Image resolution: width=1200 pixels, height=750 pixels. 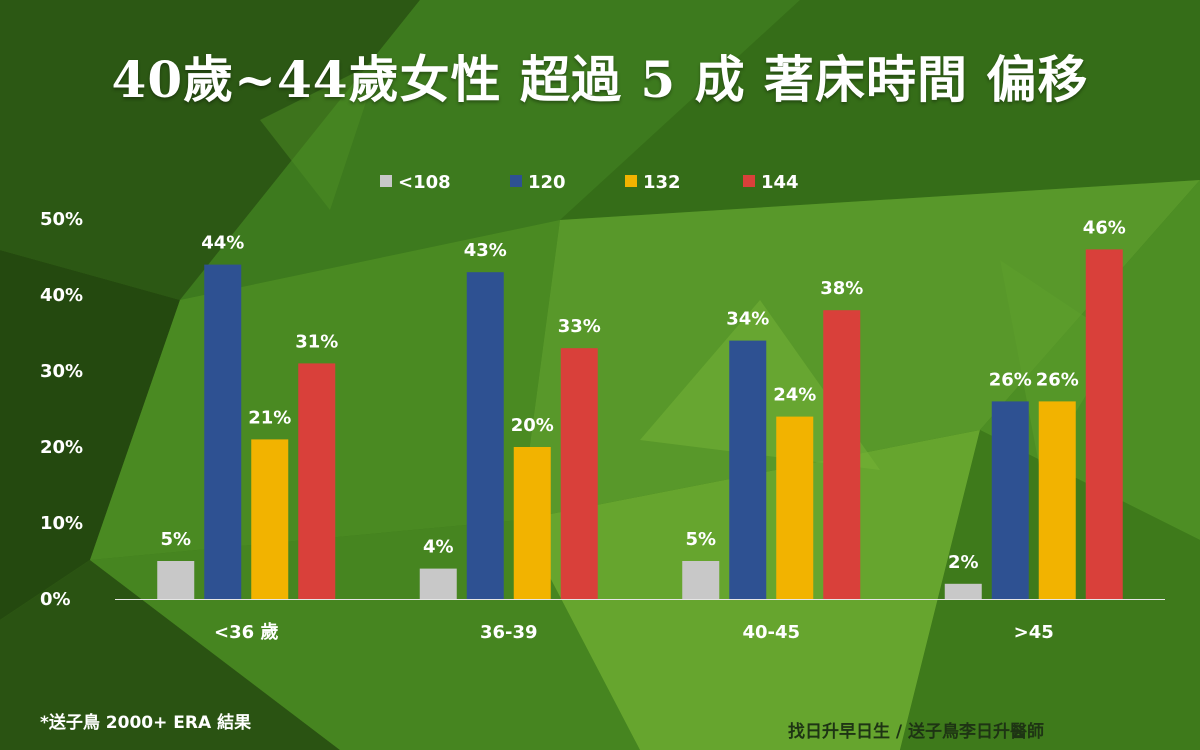 What do you see at coordinates (780, 182) in the screenshot?
I see `legend-label: 144` at bounding box center [780, 182].